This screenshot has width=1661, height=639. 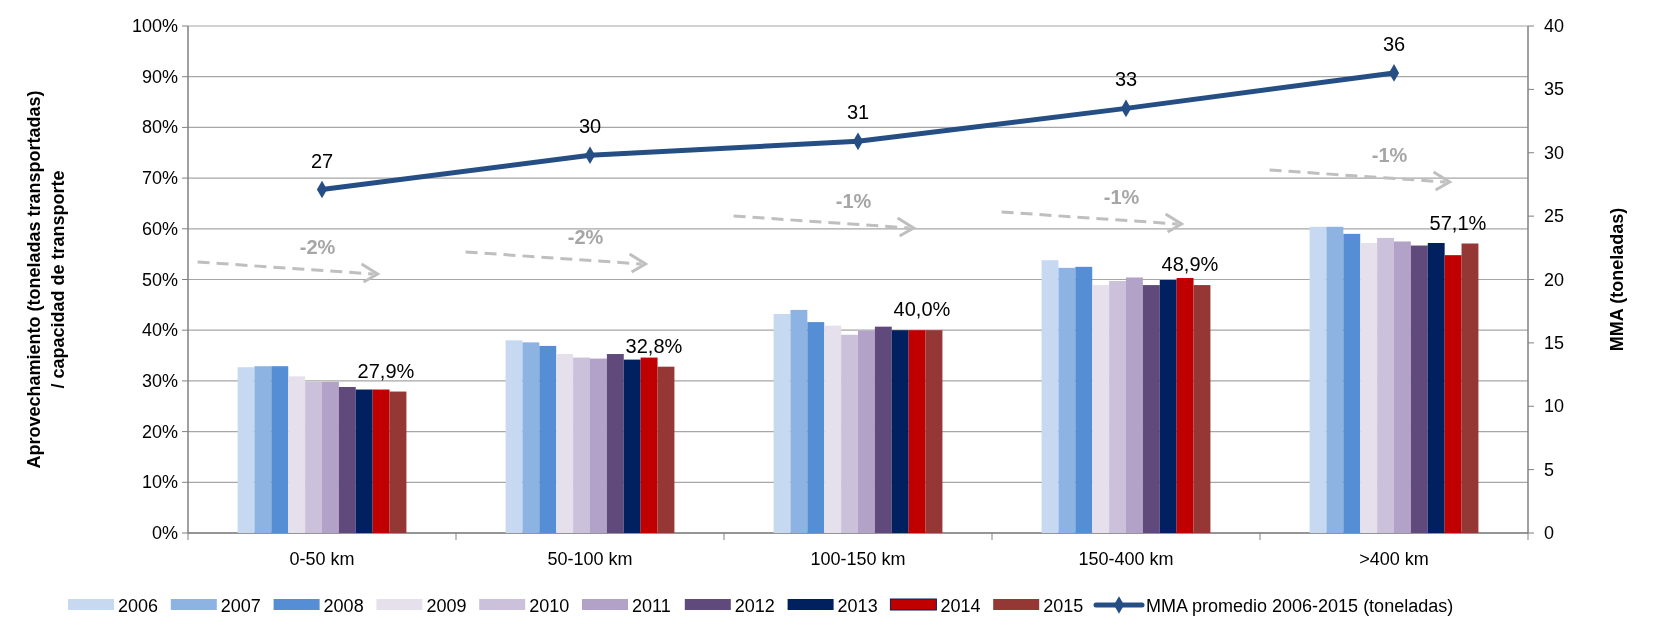 I want to click on data-label: 57,1%, so click(x=1458, y=222).